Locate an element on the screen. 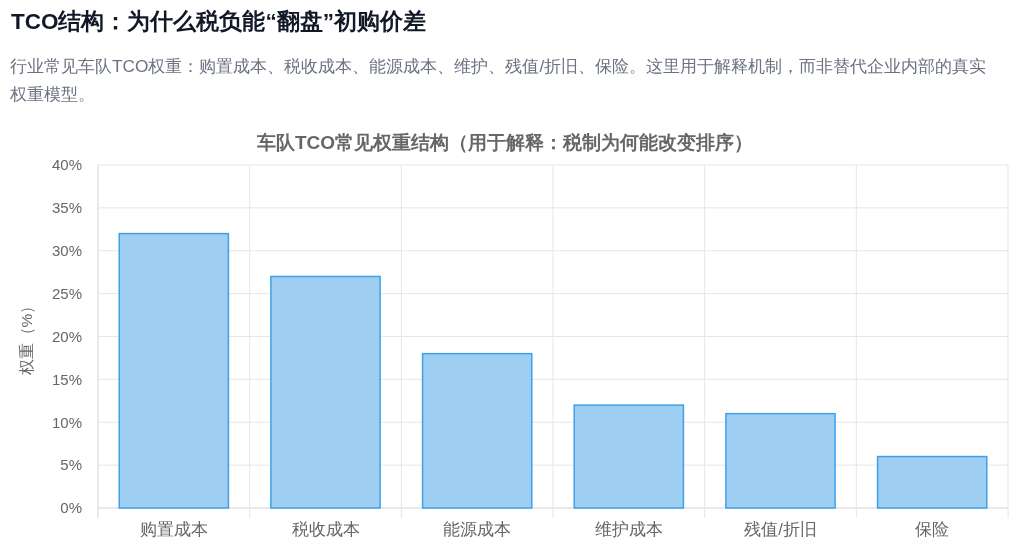 The width and height of the screenshot is (1024, 546). chart-title: TCO结构：为什么税负能“翻盘”初购价差 is located at coordinates (218, 21).